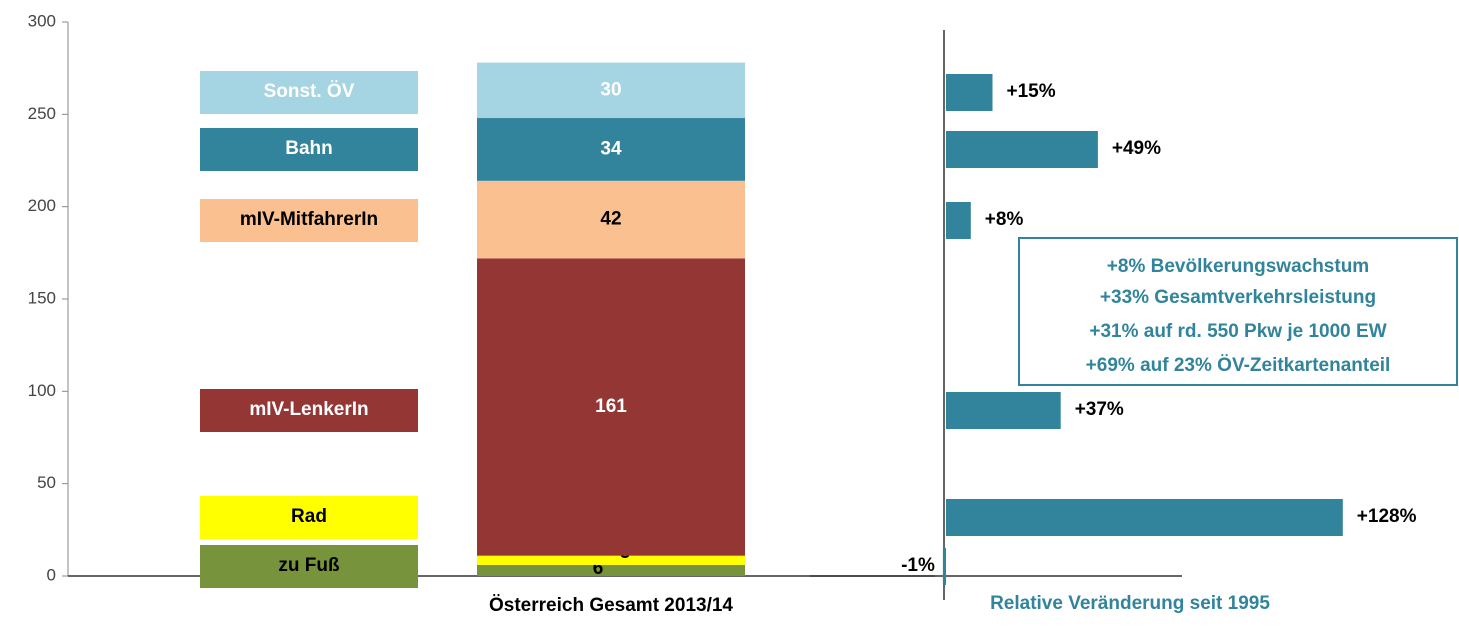  I want to click on value-label: 6, so click(598, 568).